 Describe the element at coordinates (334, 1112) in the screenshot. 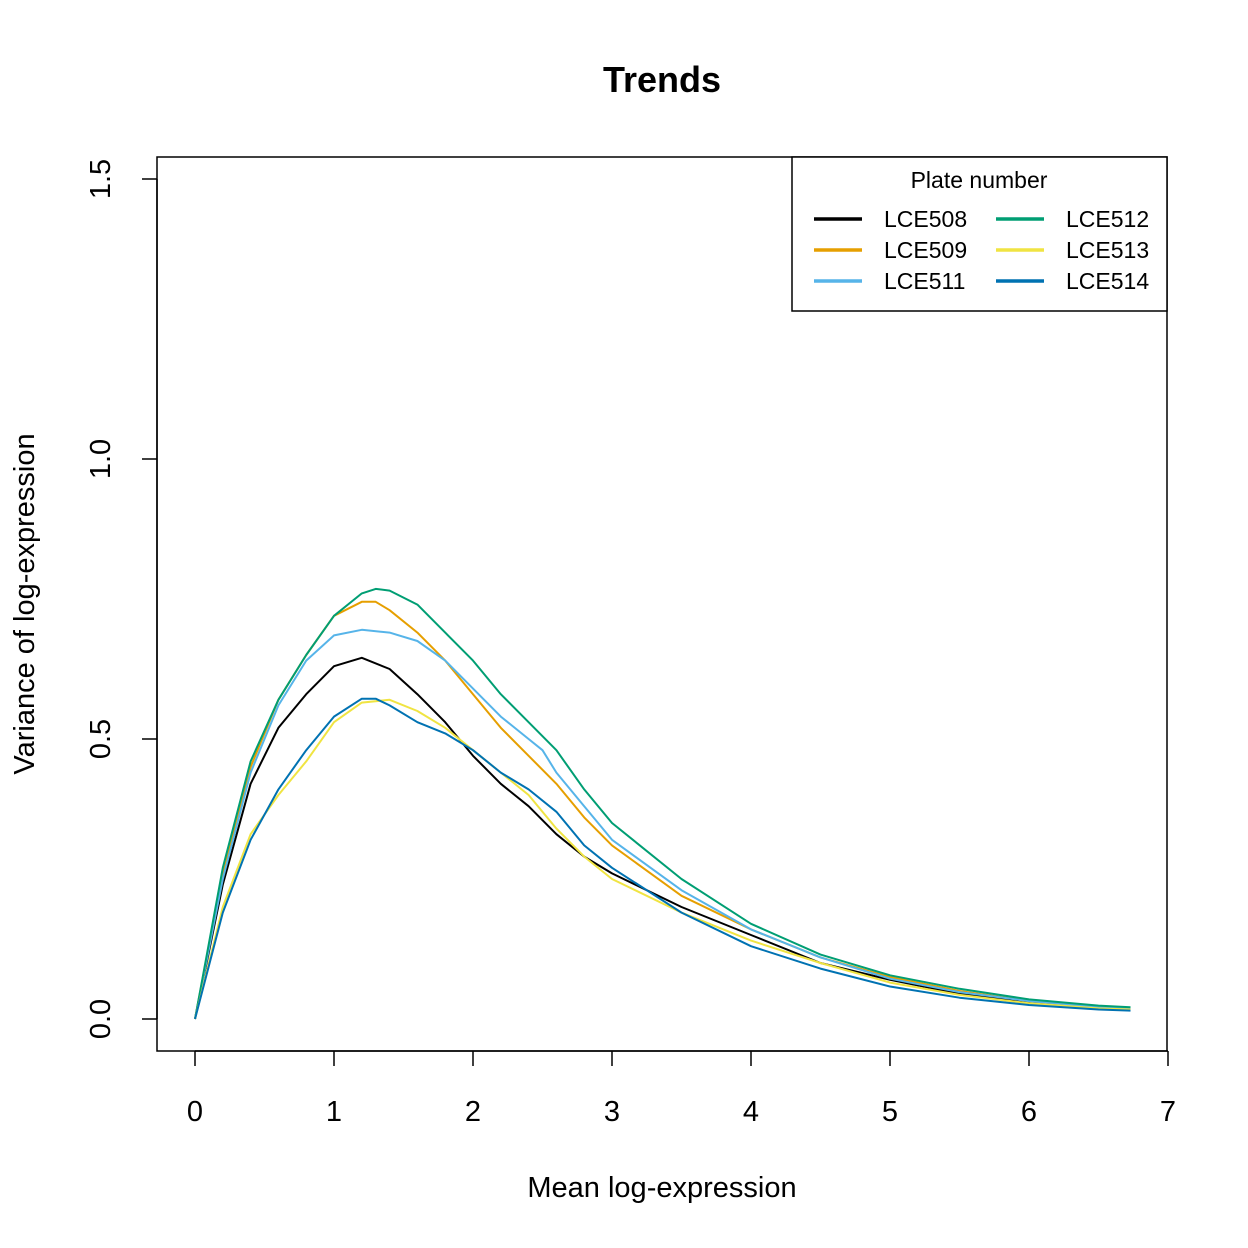

I see `x-tick-label: 1` at that location.